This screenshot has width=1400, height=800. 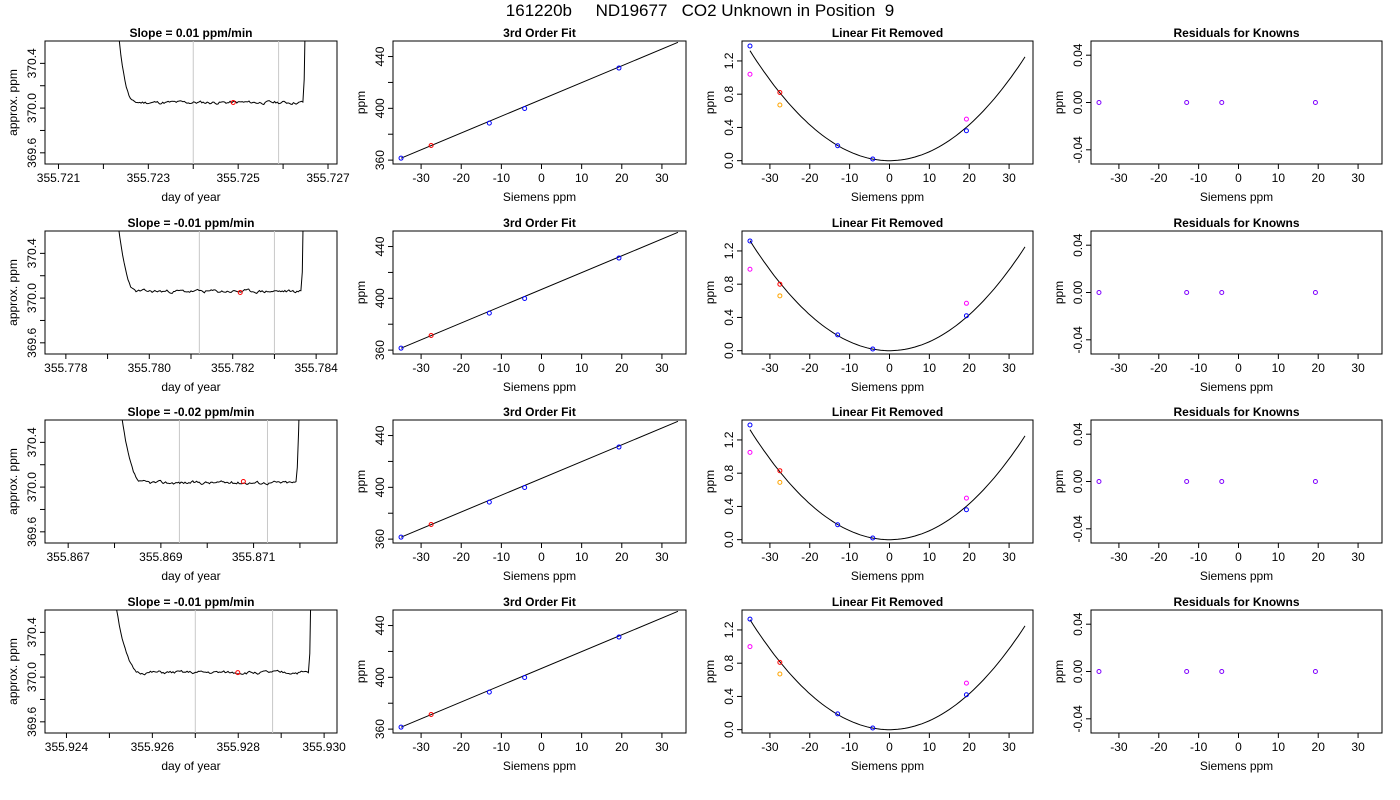 What do you see at coordinates (1078, 150) in the screenshot?
I see `y-tick-label: -0.04` at bounding box center [1078, 150].